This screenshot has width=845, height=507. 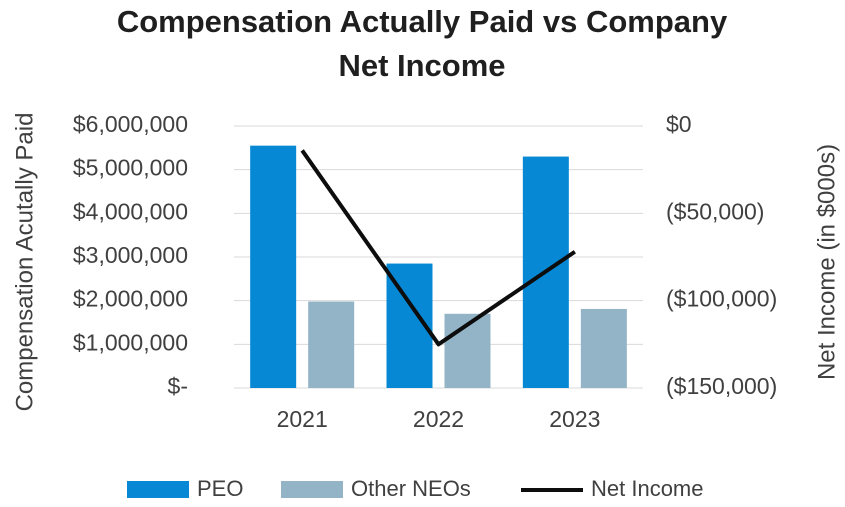 I want to click on legend-swatch-other-neos, so click(x=312, y=489).